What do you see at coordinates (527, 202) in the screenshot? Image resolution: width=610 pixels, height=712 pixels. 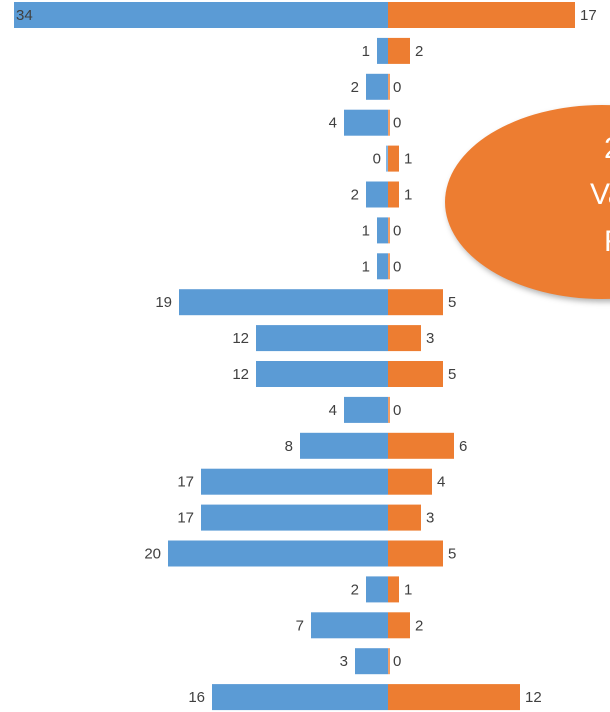 I see `annotation-bubble` at bounding box center [527, 202].